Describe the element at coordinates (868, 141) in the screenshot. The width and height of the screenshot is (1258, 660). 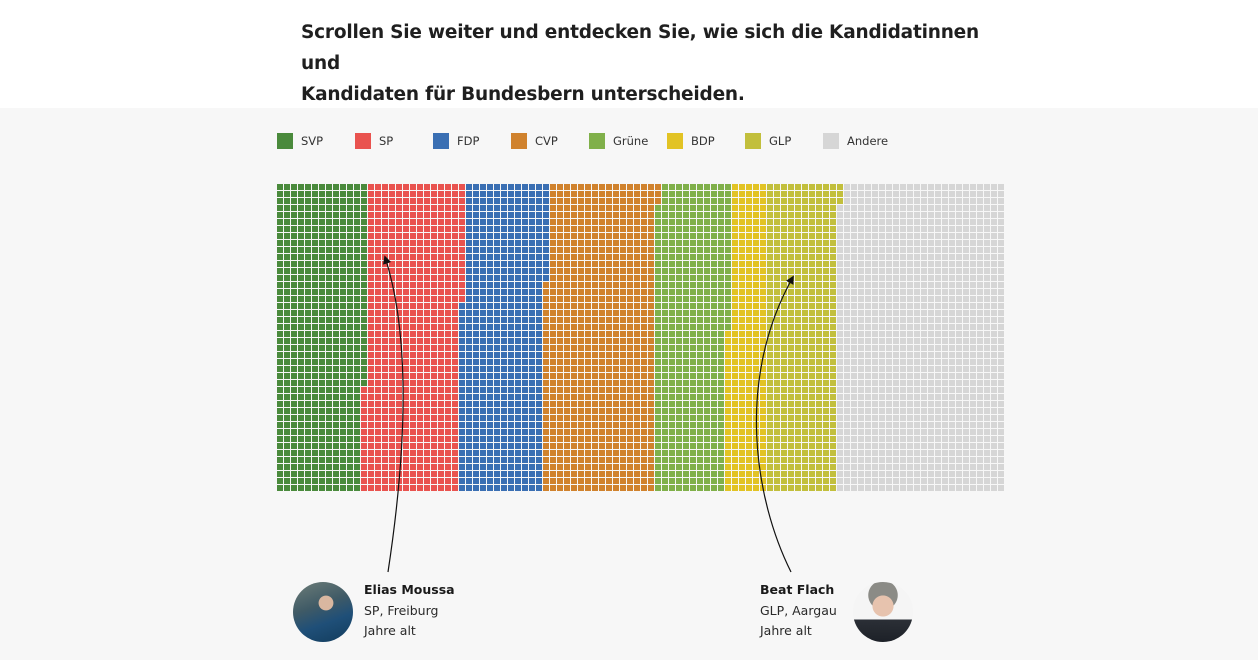
I see `legend-label: Andere` at that location.